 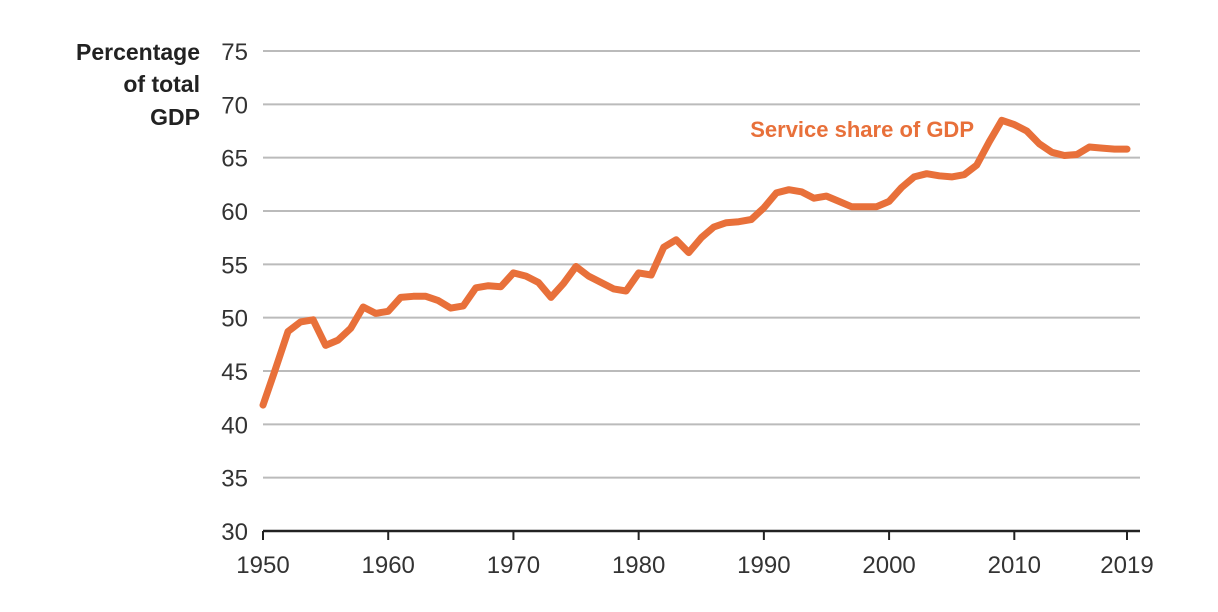 What do you see at coordinates (234, 212) in the screenshot?
I see `y-tick-label-60: 60` at bounding box center [234, 212].